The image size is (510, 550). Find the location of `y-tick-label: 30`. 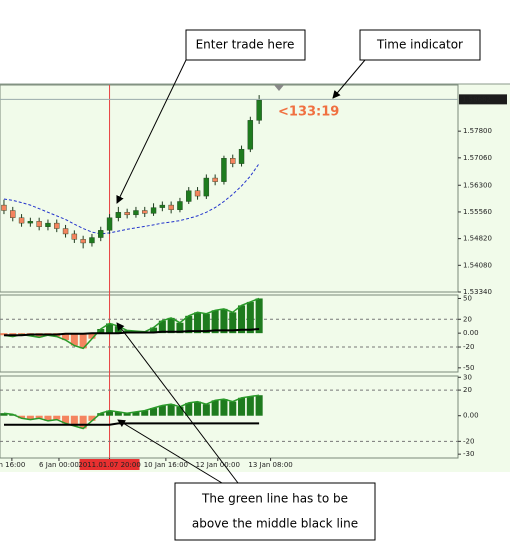

y-tick-label: 30 is located at coordinates (467, 377).